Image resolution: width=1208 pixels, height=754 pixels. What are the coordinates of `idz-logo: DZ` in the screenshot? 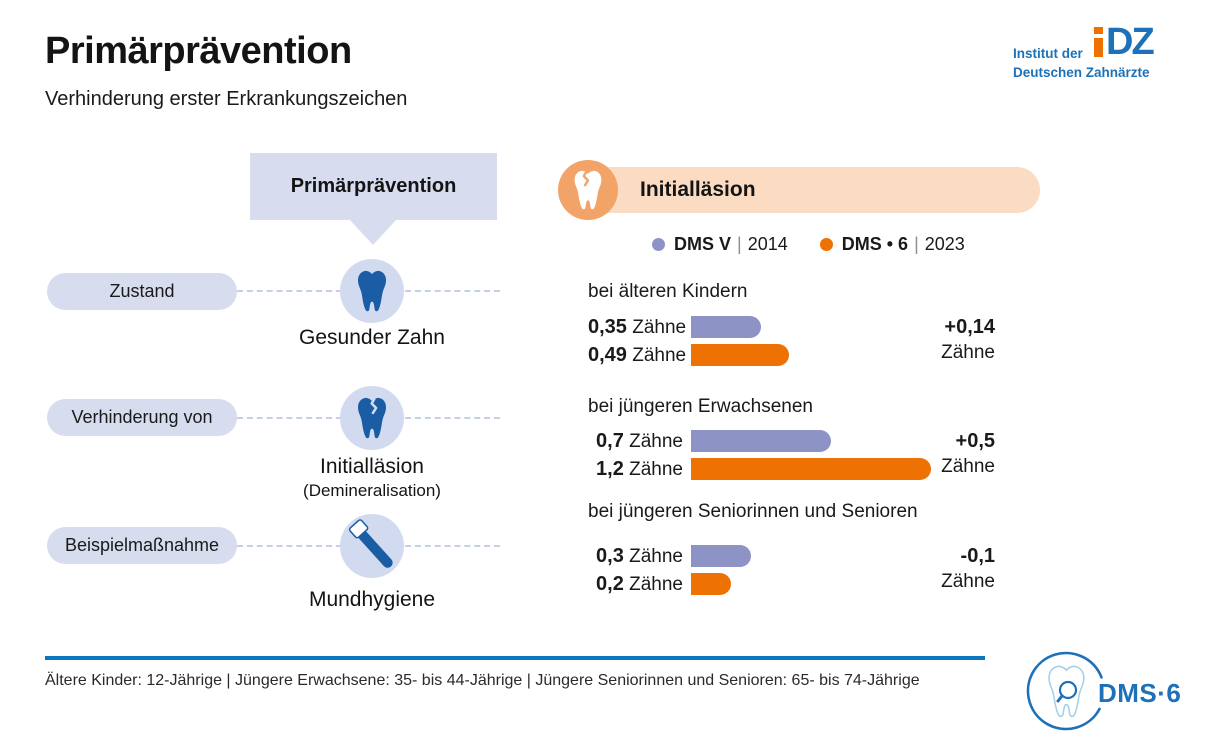 It's located at (1124, 42).